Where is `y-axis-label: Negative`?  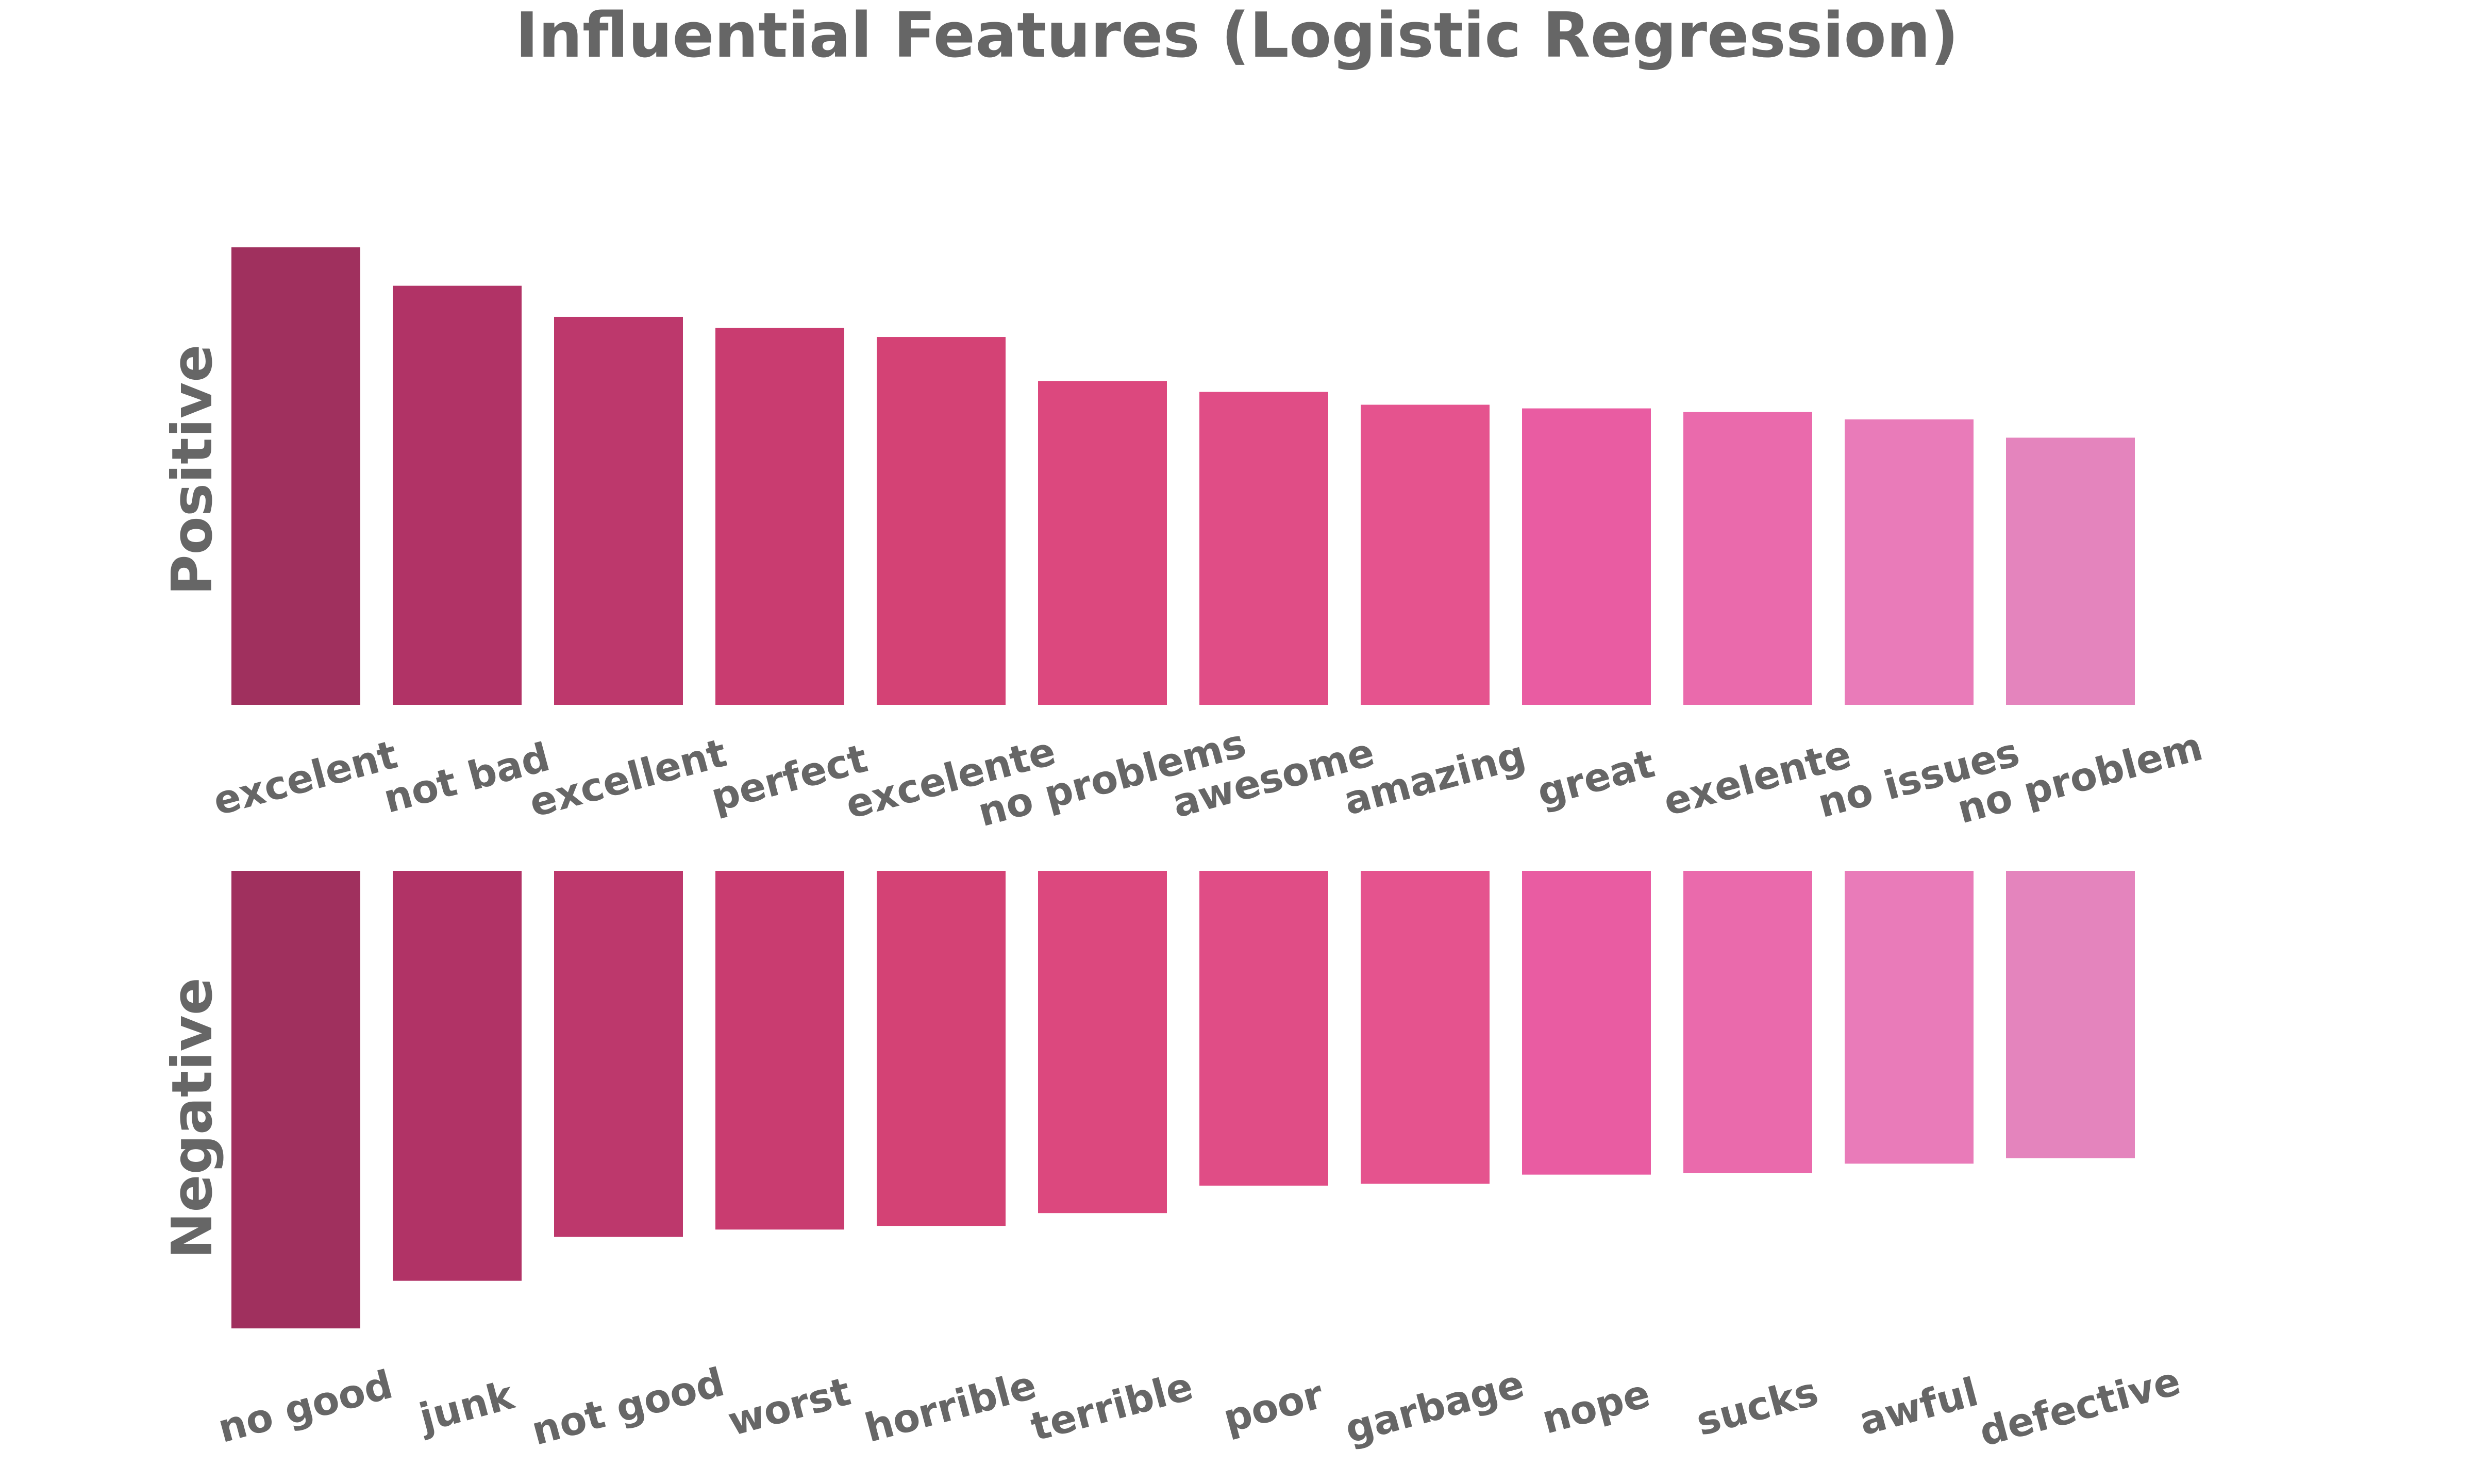
y-axis-label: Negative is located at coordinates (192, 1118).